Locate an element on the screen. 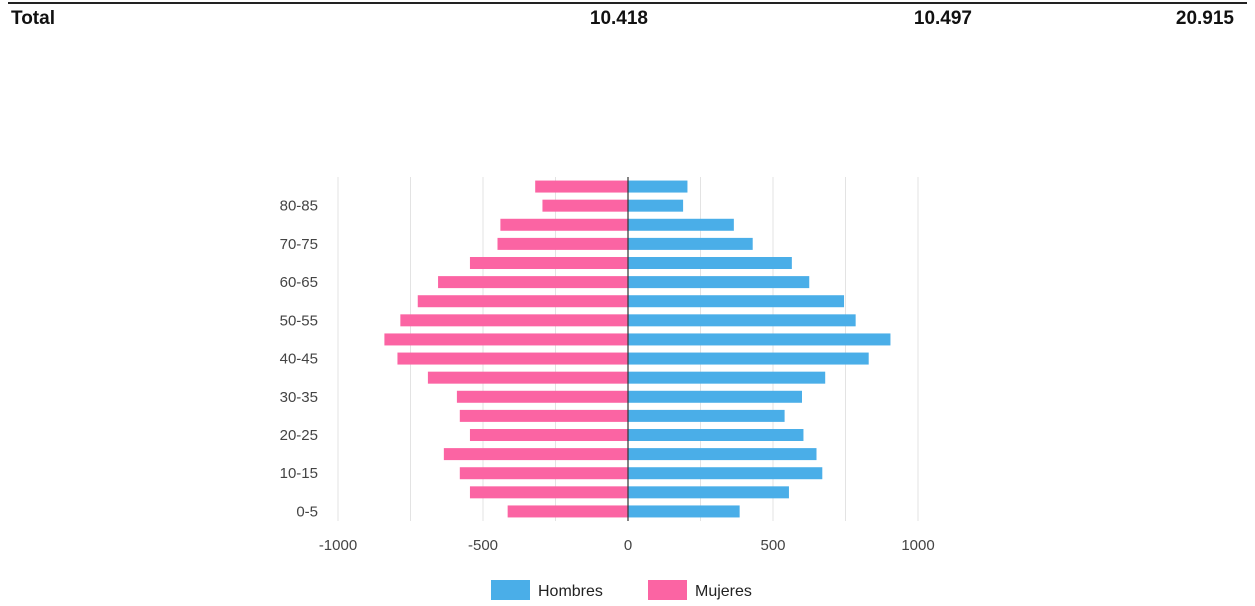 The height and width of the screenshot is (606, 1255). legend-label-hombres: Hombres is located at coordinates (570, 591).